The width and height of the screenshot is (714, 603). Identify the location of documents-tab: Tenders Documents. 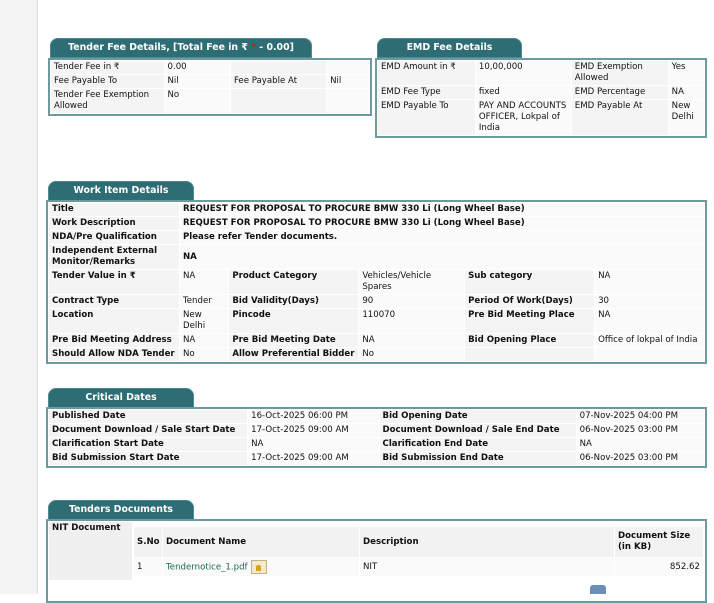
(121, 510).